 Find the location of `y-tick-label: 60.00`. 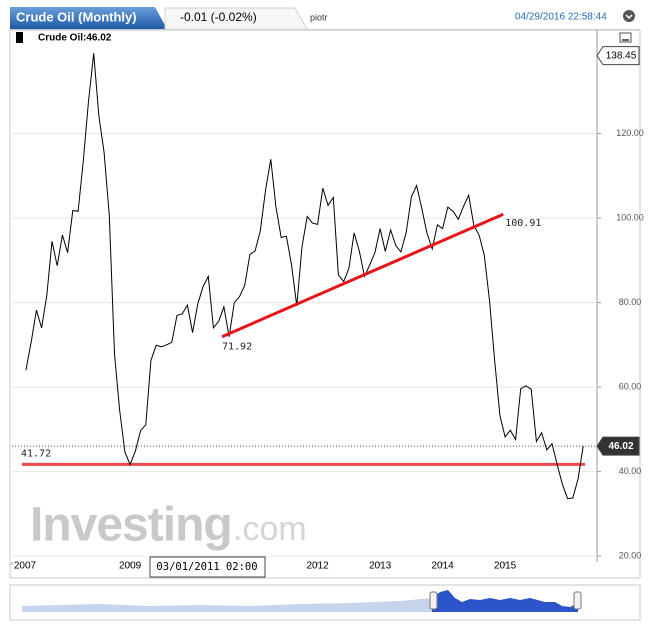

y-tick-label: 60.00 is located at coordinates (630, 386).